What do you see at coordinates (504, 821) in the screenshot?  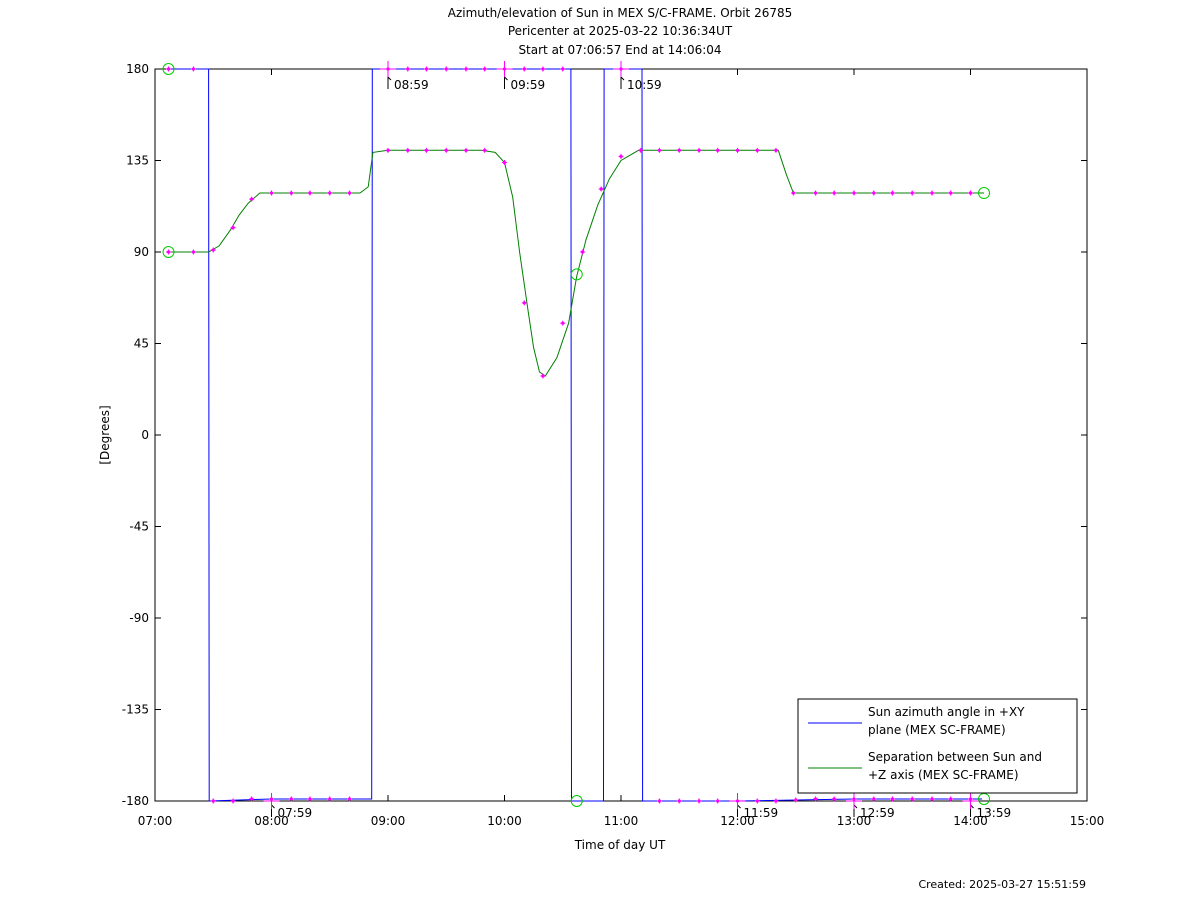 I see `x-tick-label: 10:00` at bounding box center [504, 821].